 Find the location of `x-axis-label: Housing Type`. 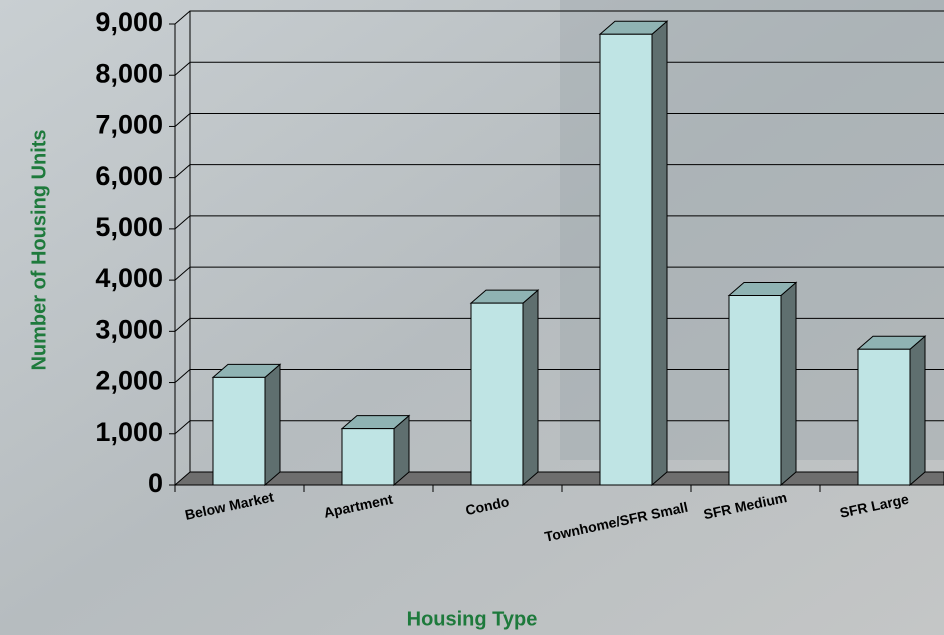

x-axis-label: Housing Type is located at coordinates (472, 619).